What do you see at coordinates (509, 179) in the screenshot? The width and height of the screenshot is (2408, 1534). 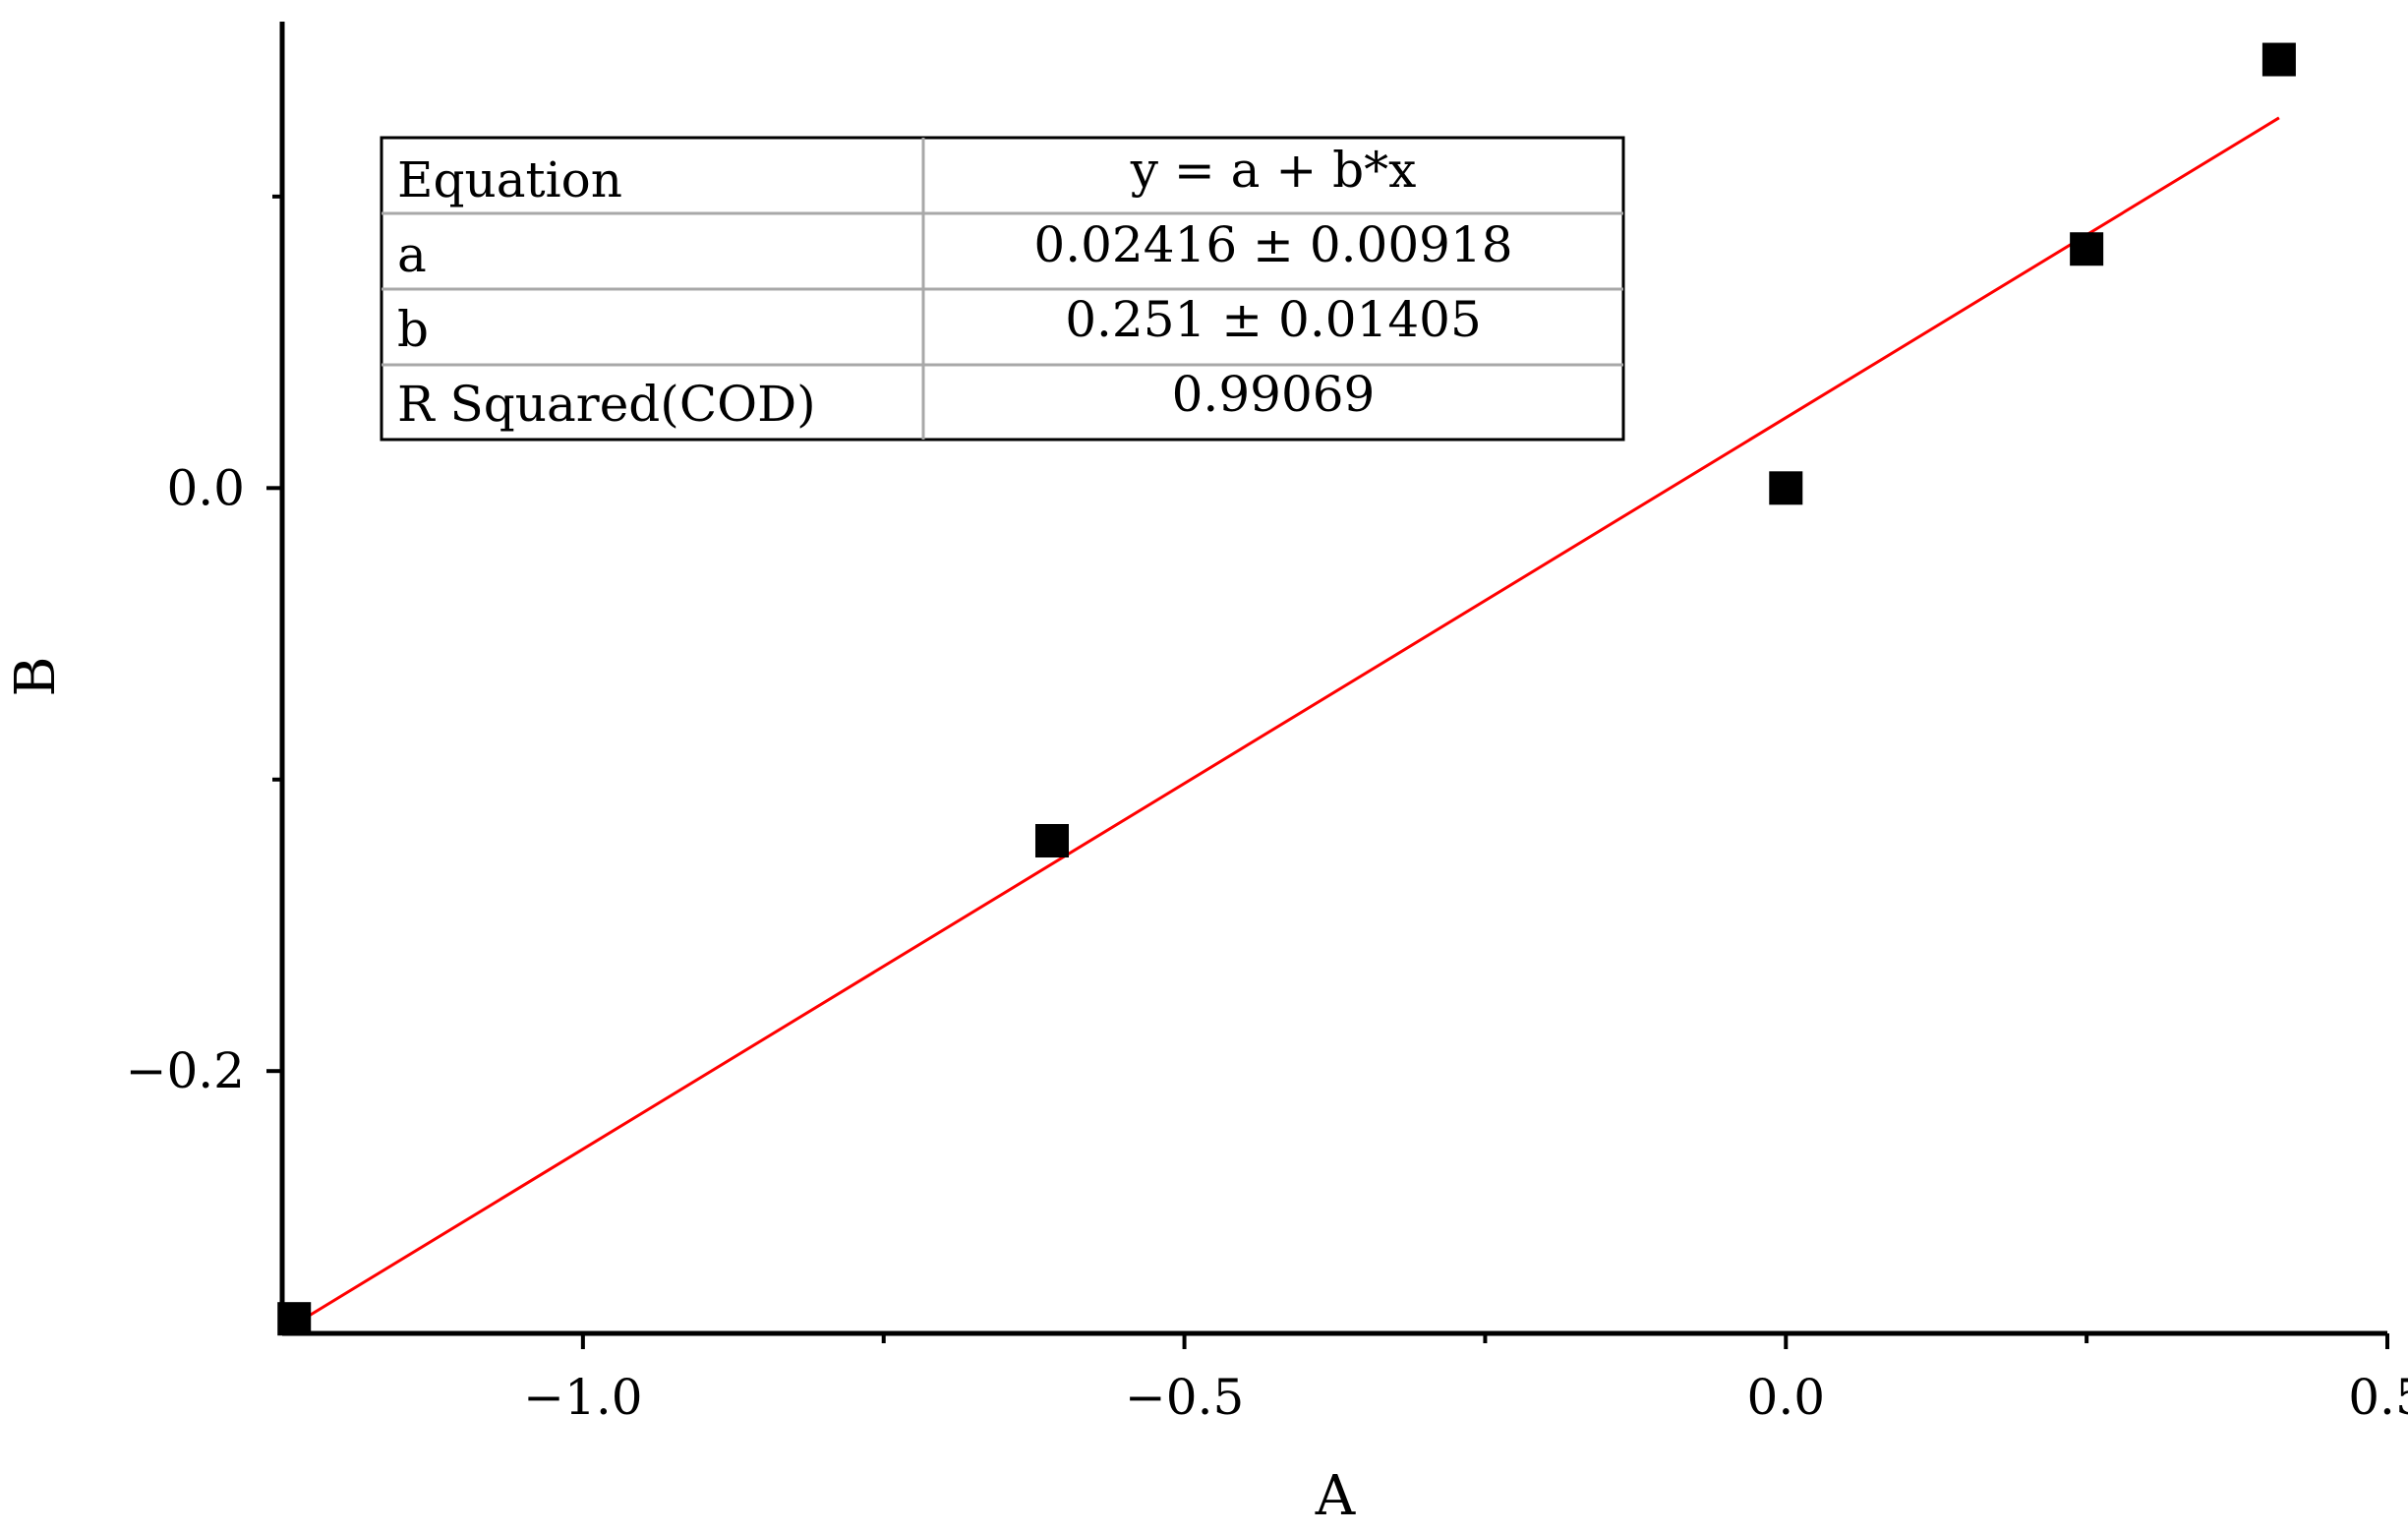 I see `equation-label: Equation` at bounding box center [509, 179].